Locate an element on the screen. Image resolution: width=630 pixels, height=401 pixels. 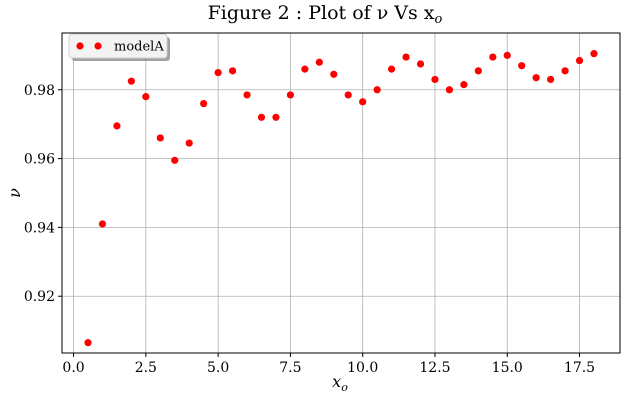
chart-title: Figure 2 : Plot of ν Vs xo is located at coordinates (325, 14).